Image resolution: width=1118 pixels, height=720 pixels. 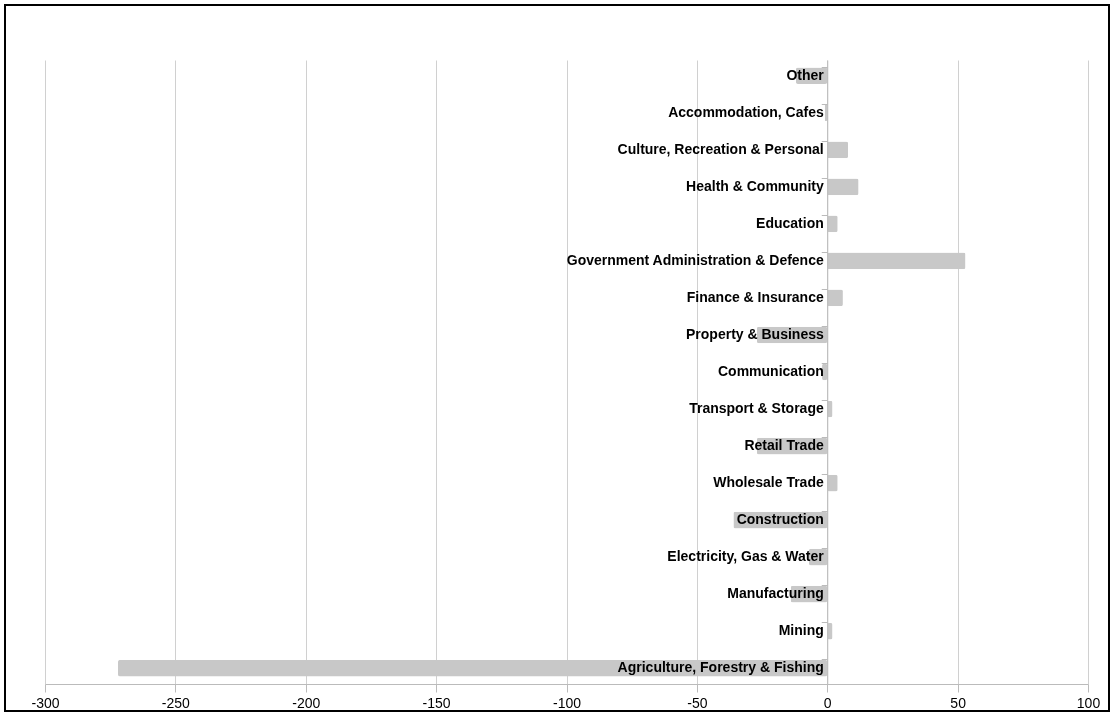 I want to click on x-tick-label: -150, so click(x=436, y=702).